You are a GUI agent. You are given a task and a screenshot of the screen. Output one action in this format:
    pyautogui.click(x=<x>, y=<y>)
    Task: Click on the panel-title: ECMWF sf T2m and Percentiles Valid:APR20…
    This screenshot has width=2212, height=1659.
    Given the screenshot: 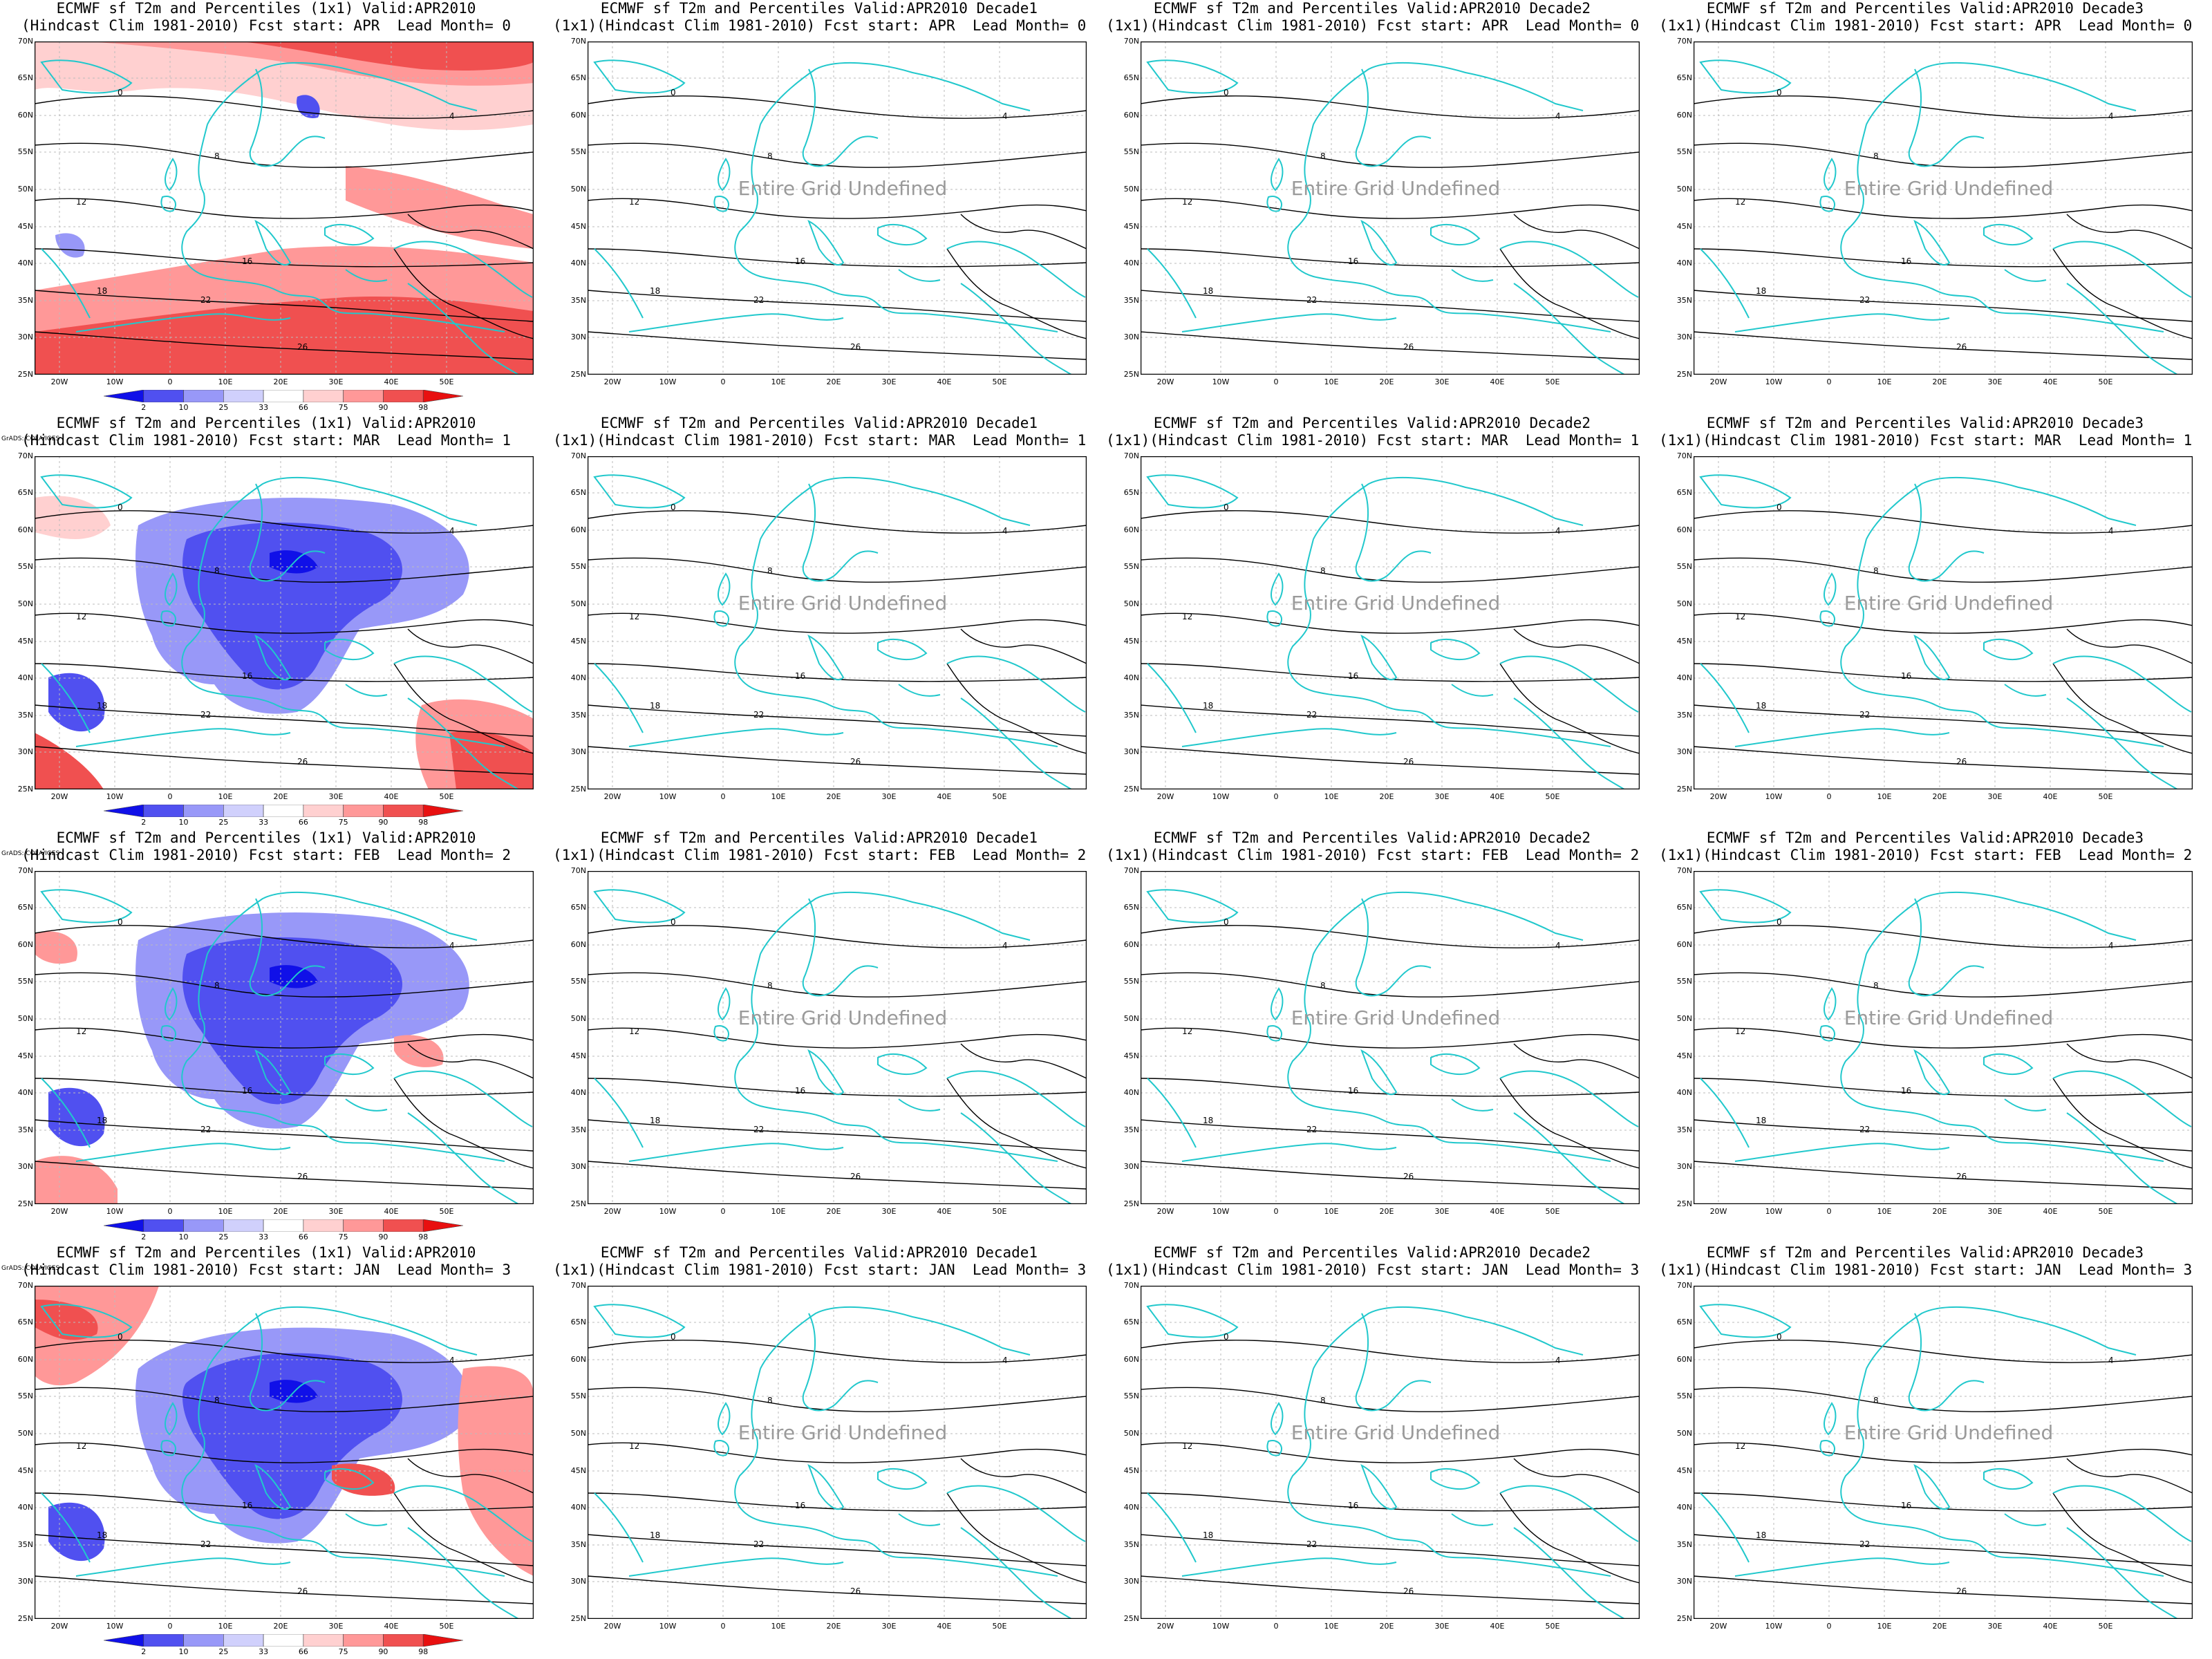 What is the action you would take?
    pyautogui.click(x=1925, y=847)
    